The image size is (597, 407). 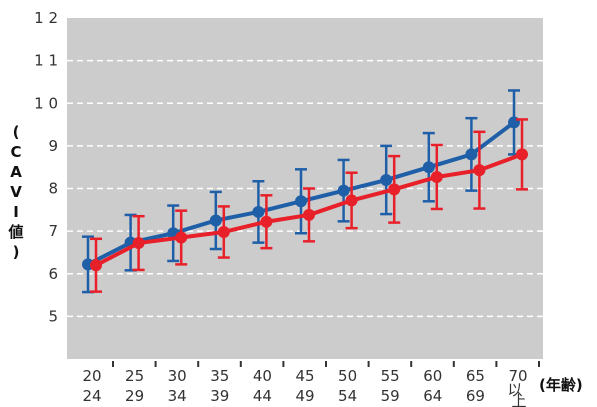 I want to click on x-tick-label: 35, so click(x=219, y=376).